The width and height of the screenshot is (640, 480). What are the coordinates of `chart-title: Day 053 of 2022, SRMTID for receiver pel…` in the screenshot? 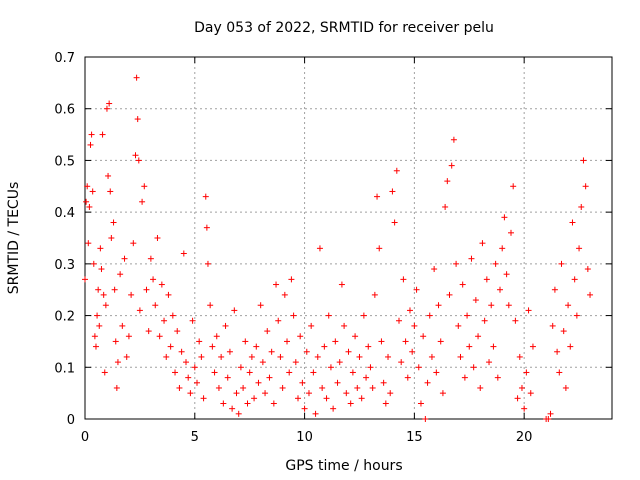 It's located at (344, 28).